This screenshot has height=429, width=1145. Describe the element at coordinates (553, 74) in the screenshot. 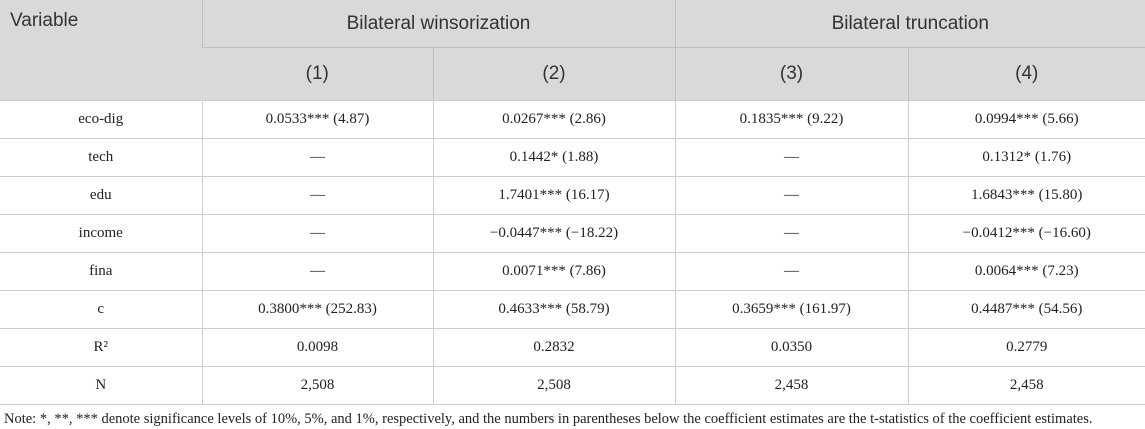

I see `column-header-2: (2)` at that location.